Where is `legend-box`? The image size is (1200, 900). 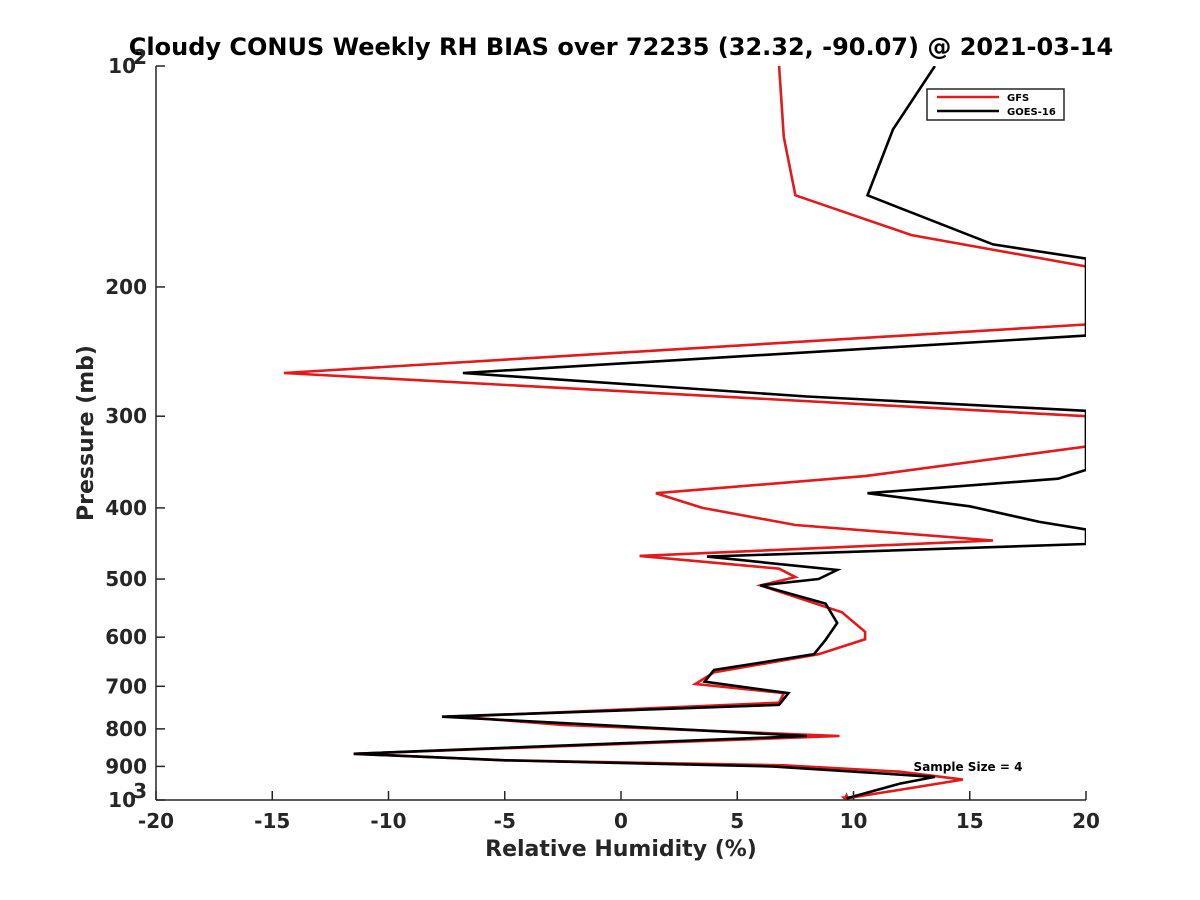 legend-box is located at coordinates (995, 104).